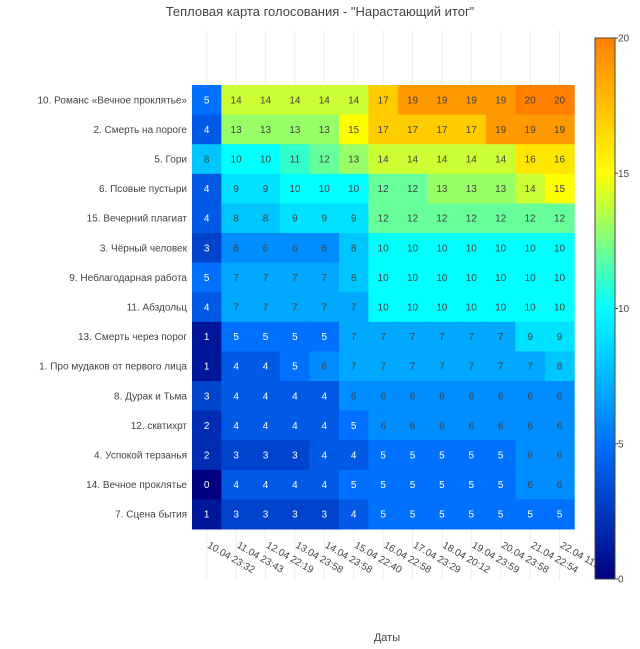 The image size is (640, 649). What do you see at coordinates (624, 39) in the screenshot?
I see `colorbar-tick-label: 20` at bounding box center [624, 39].